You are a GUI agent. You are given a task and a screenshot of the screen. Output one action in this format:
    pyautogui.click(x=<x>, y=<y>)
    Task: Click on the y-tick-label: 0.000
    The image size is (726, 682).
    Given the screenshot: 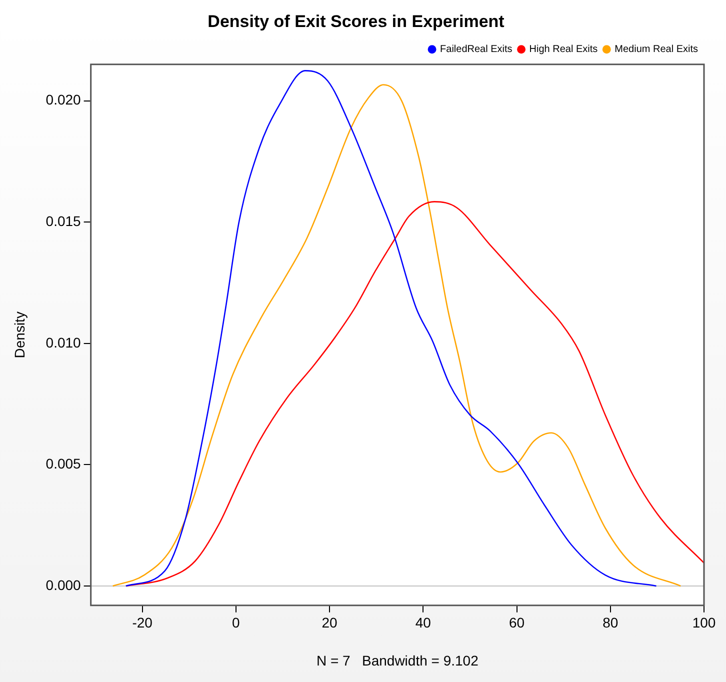 What is the action you would take?
    pyautogui.click(x=64, y=584)
    